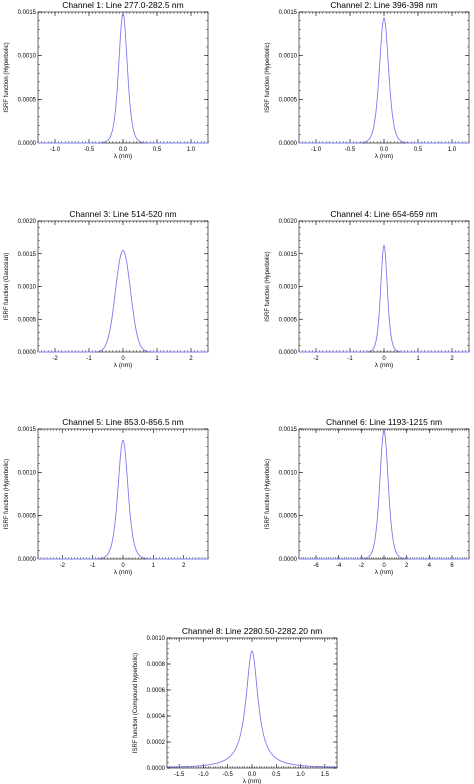  What do you see at coordinates (156, 743) in the screenshot?
I see `y-tick-label: 0.0002` at bounding box center [156, 743].